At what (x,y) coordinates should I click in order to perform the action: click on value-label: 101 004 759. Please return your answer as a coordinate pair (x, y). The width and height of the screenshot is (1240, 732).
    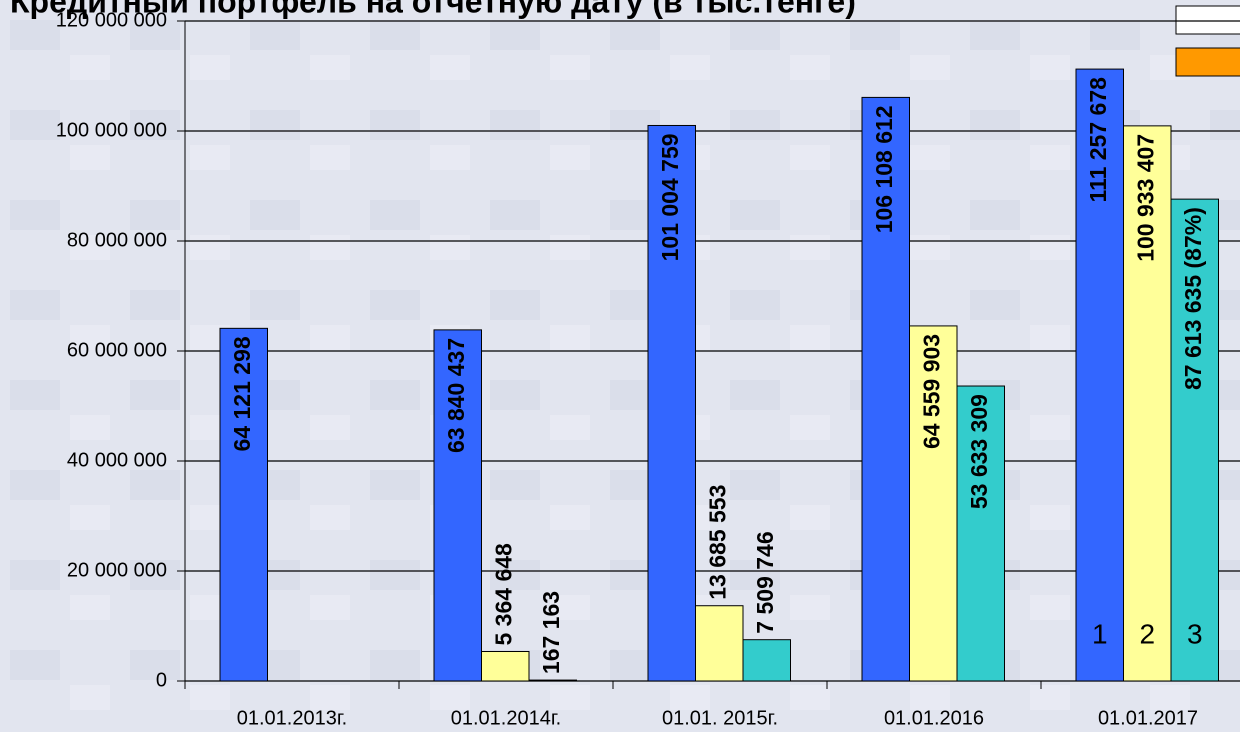
    Looking at the image, I should click on (670, 197).